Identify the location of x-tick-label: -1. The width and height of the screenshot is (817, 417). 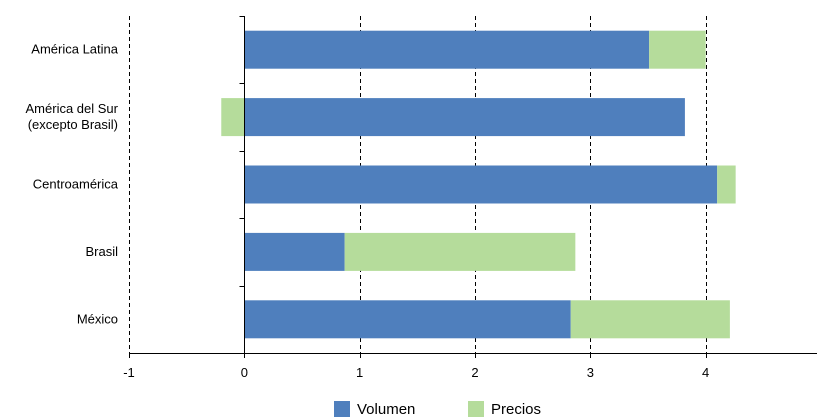
(129, 372).